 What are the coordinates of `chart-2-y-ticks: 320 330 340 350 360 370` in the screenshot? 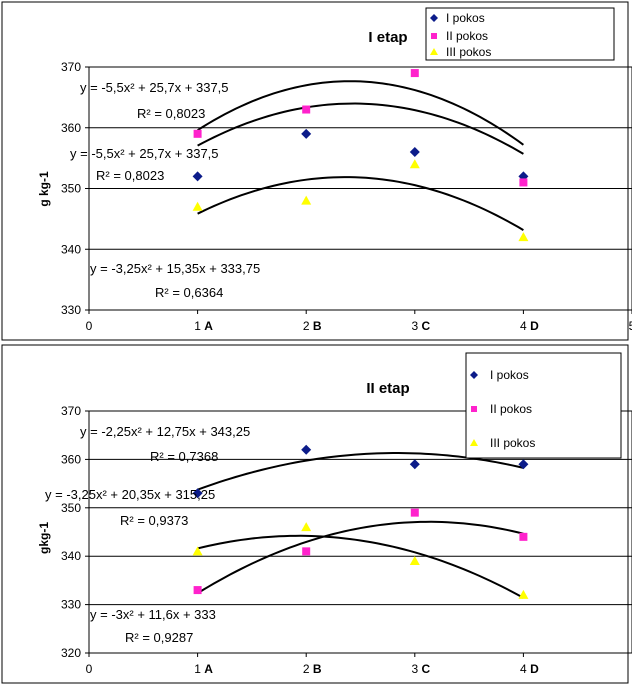 It's located at (75, 532).